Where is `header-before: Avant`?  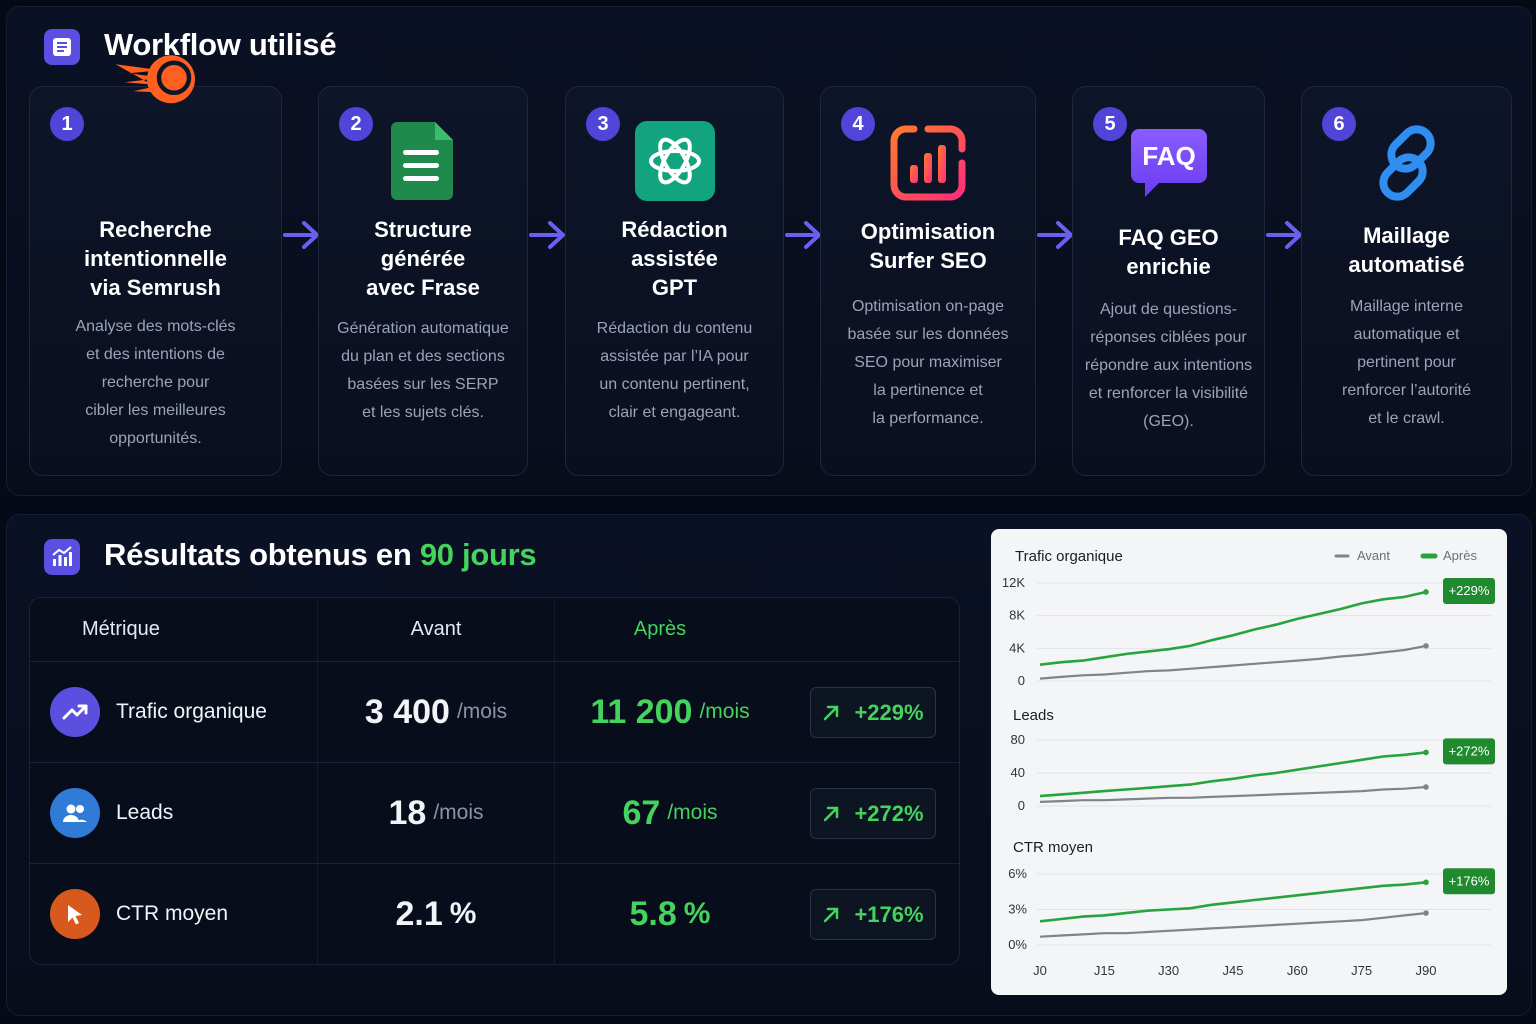 header-before: Avant is located at coordinates (436, 629).